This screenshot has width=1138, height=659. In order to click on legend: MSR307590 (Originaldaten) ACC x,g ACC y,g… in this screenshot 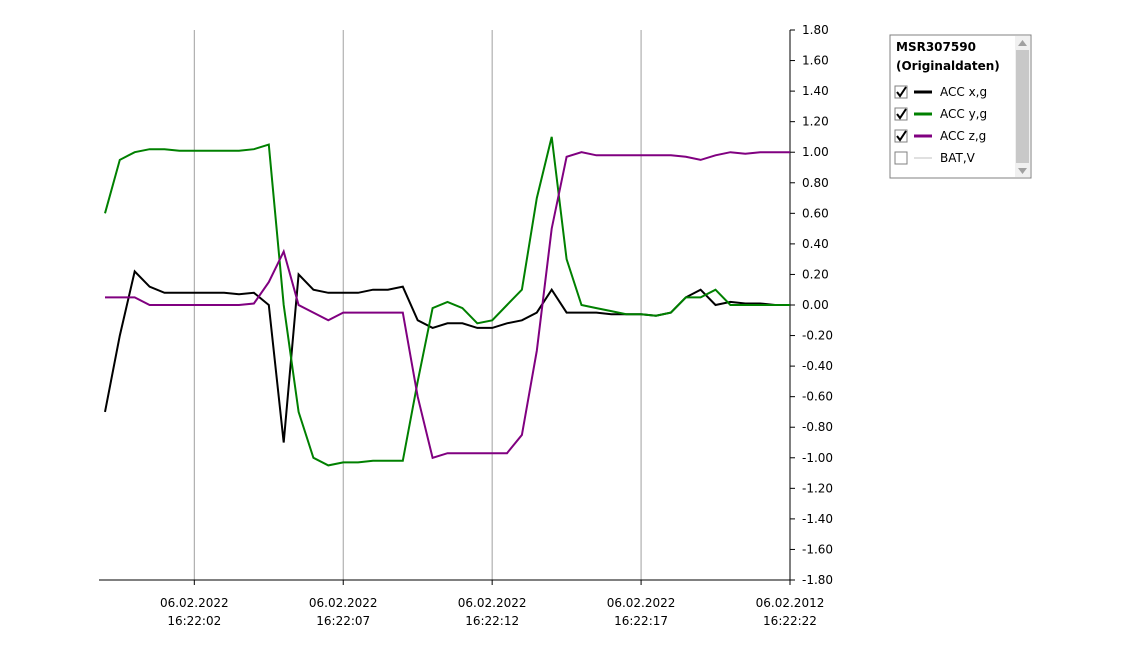, I will do `click(960, 106)`.